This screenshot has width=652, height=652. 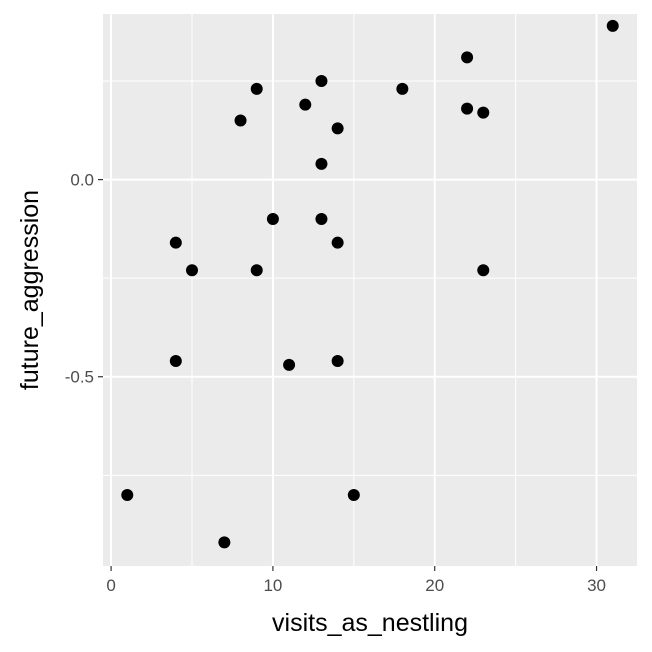 What do you see at coordinates (272, 585) in the screenshot?
I see `x-tick-label: 10` at bounding box center [272, 585].